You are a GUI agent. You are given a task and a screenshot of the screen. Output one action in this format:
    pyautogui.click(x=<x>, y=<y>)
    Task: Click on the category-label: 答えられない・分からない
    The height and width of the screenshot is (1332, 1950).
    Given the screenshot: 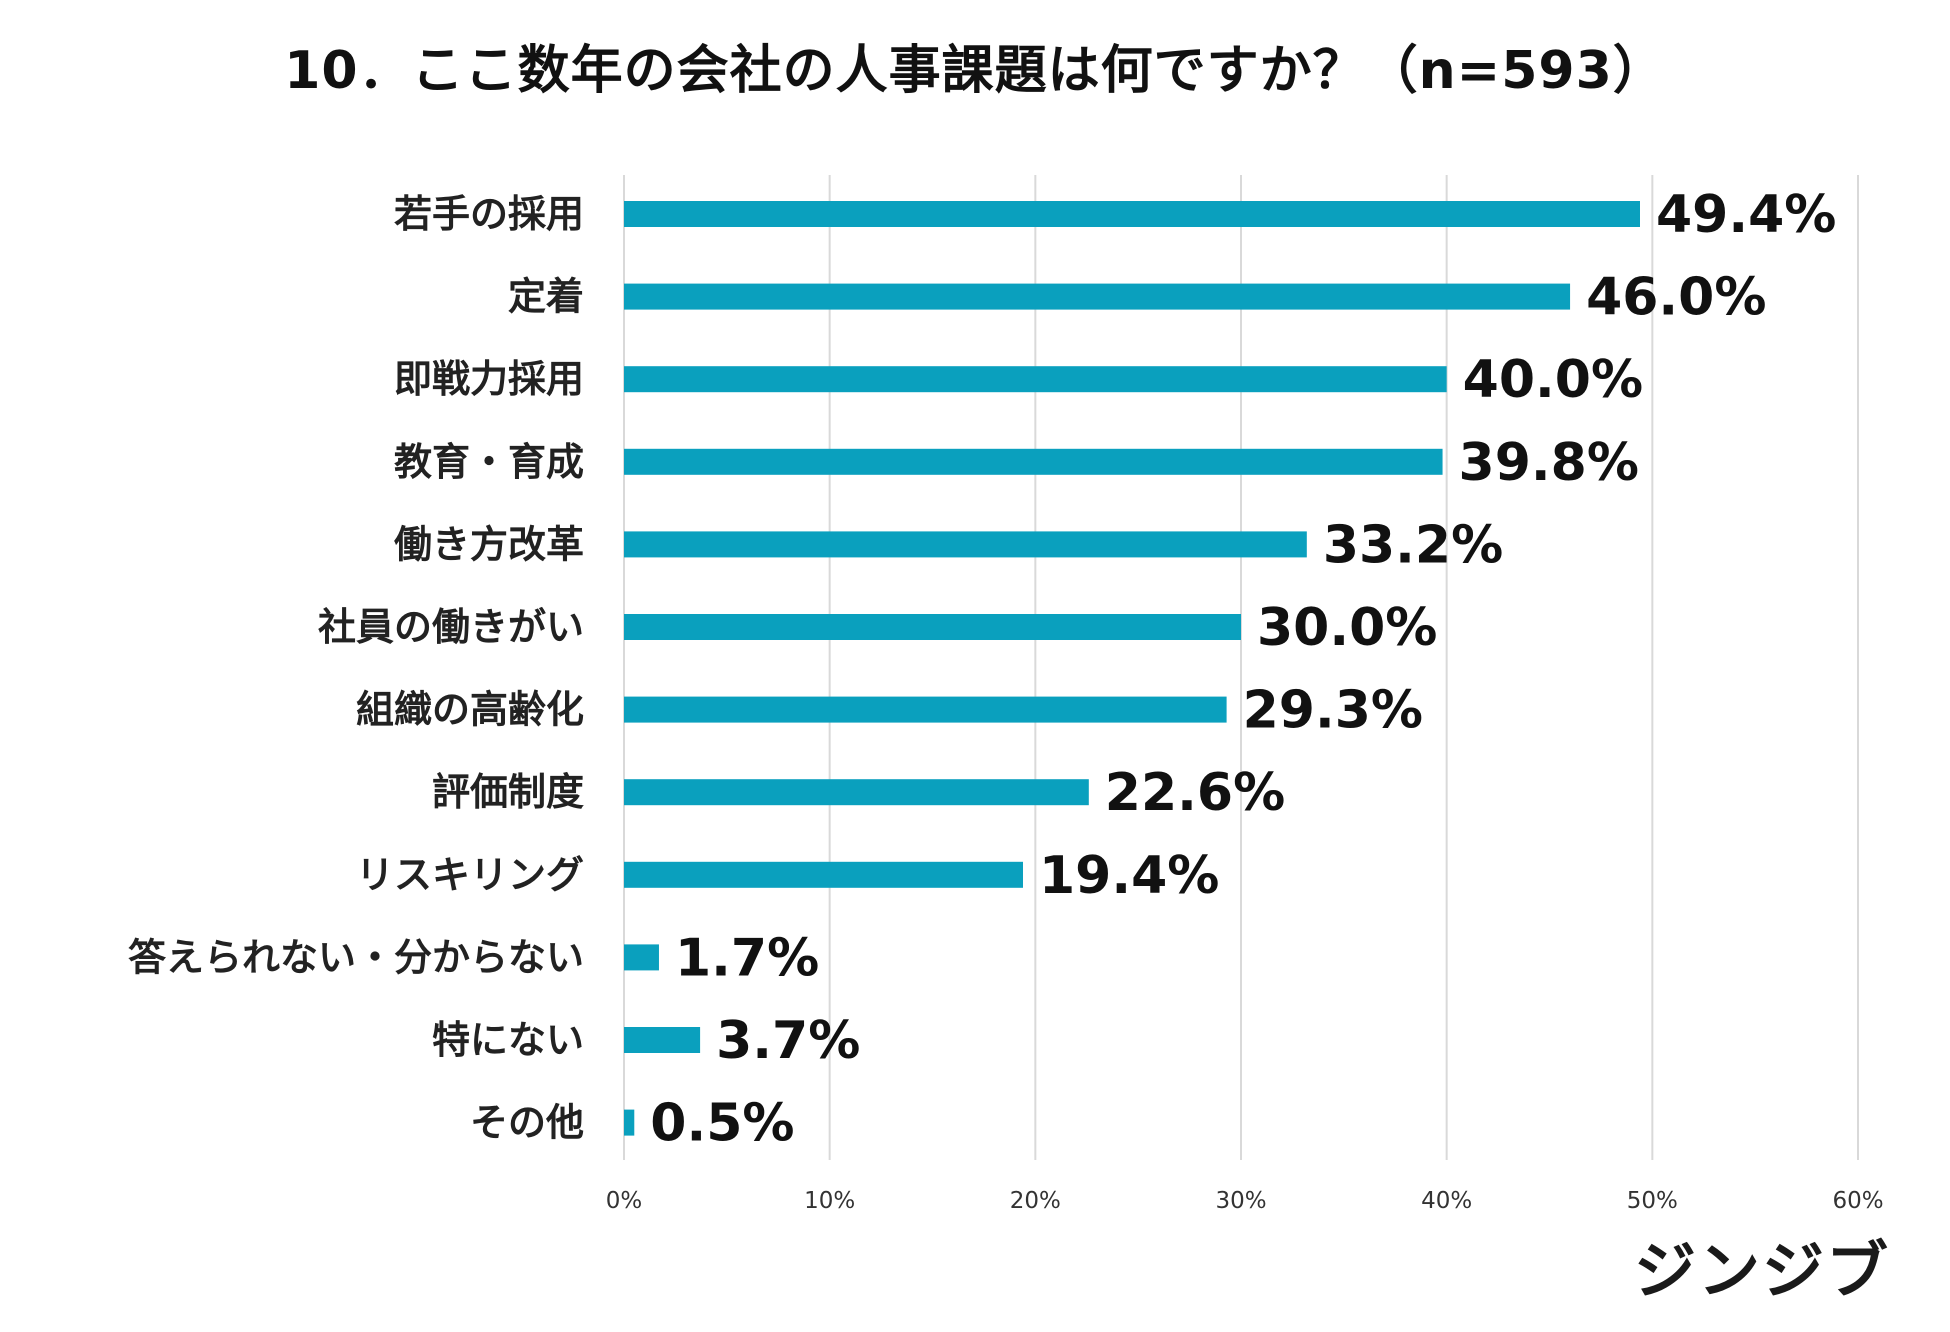 What is the action you would take?
    pyautogui.click(x=356, y=957)
    